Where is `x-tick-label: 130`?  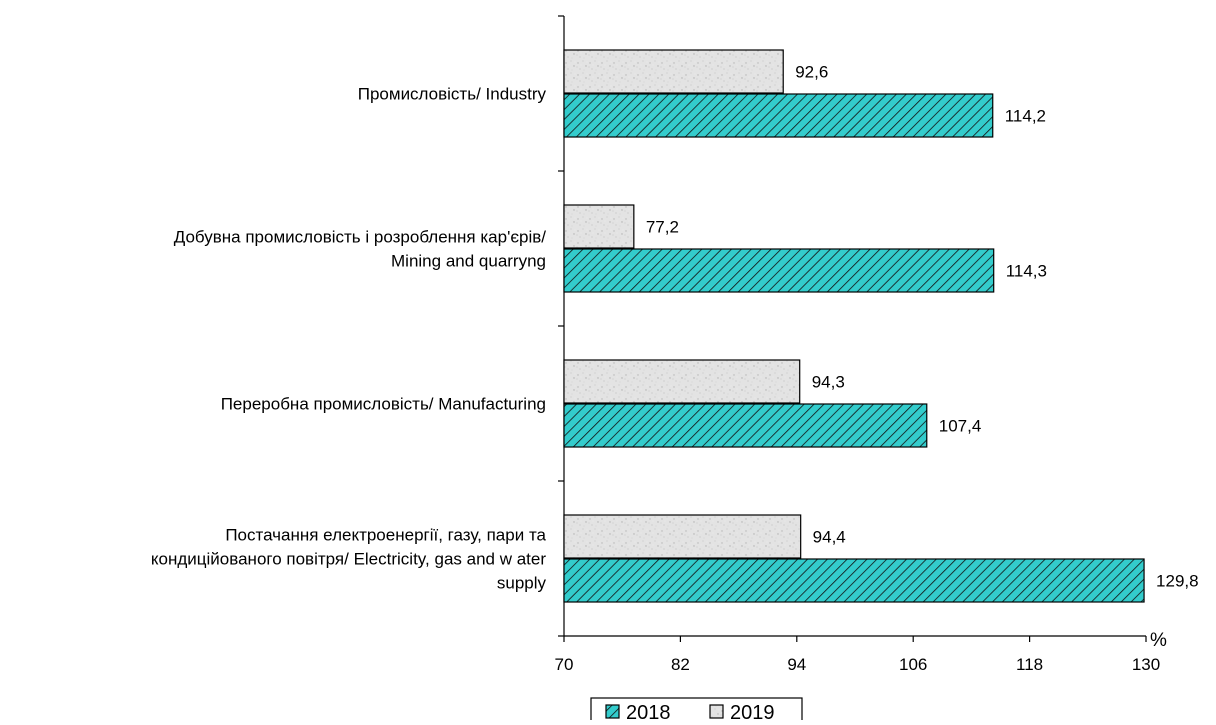 x-tick-label: 130 is located at coordinates (1146, 664).